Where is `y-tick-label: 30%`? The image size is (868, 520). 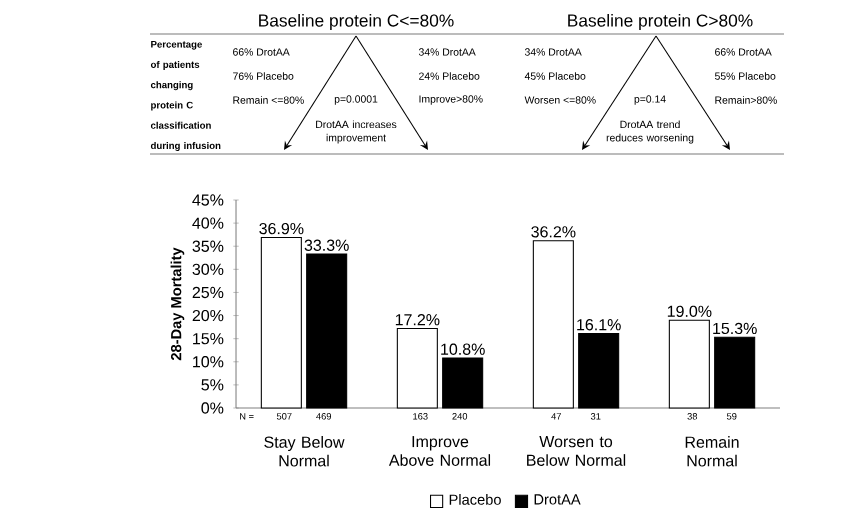 y-tick-label: 30% is located at coordinates (208, 269).